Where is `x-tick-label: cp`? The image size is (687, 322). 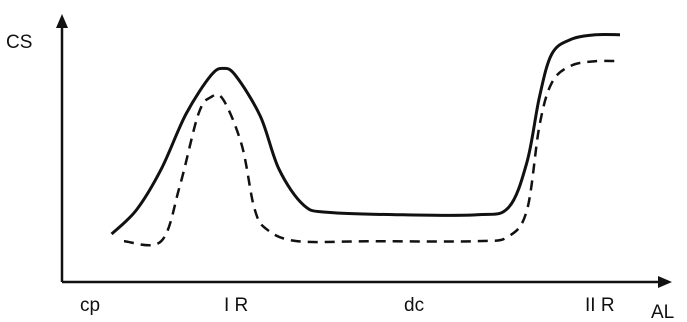
x-tick-label: cp is located at coordinates (90, 305).